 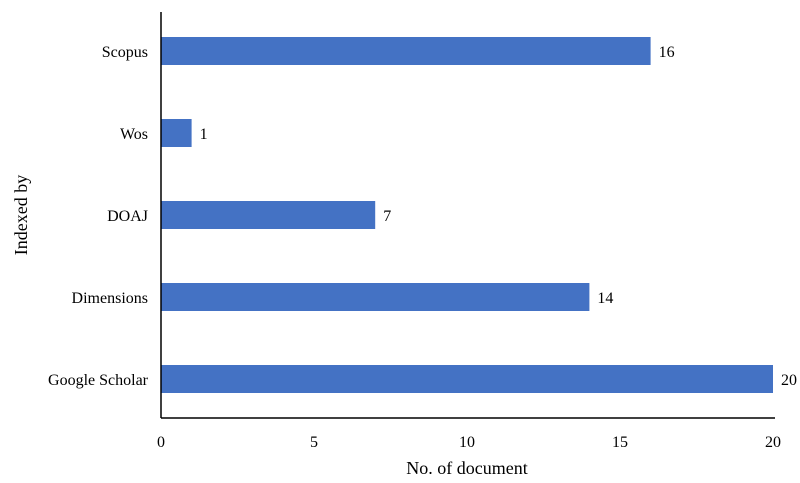 I want to click on x-axis-title: No. of document, so click(x=466, y=468).